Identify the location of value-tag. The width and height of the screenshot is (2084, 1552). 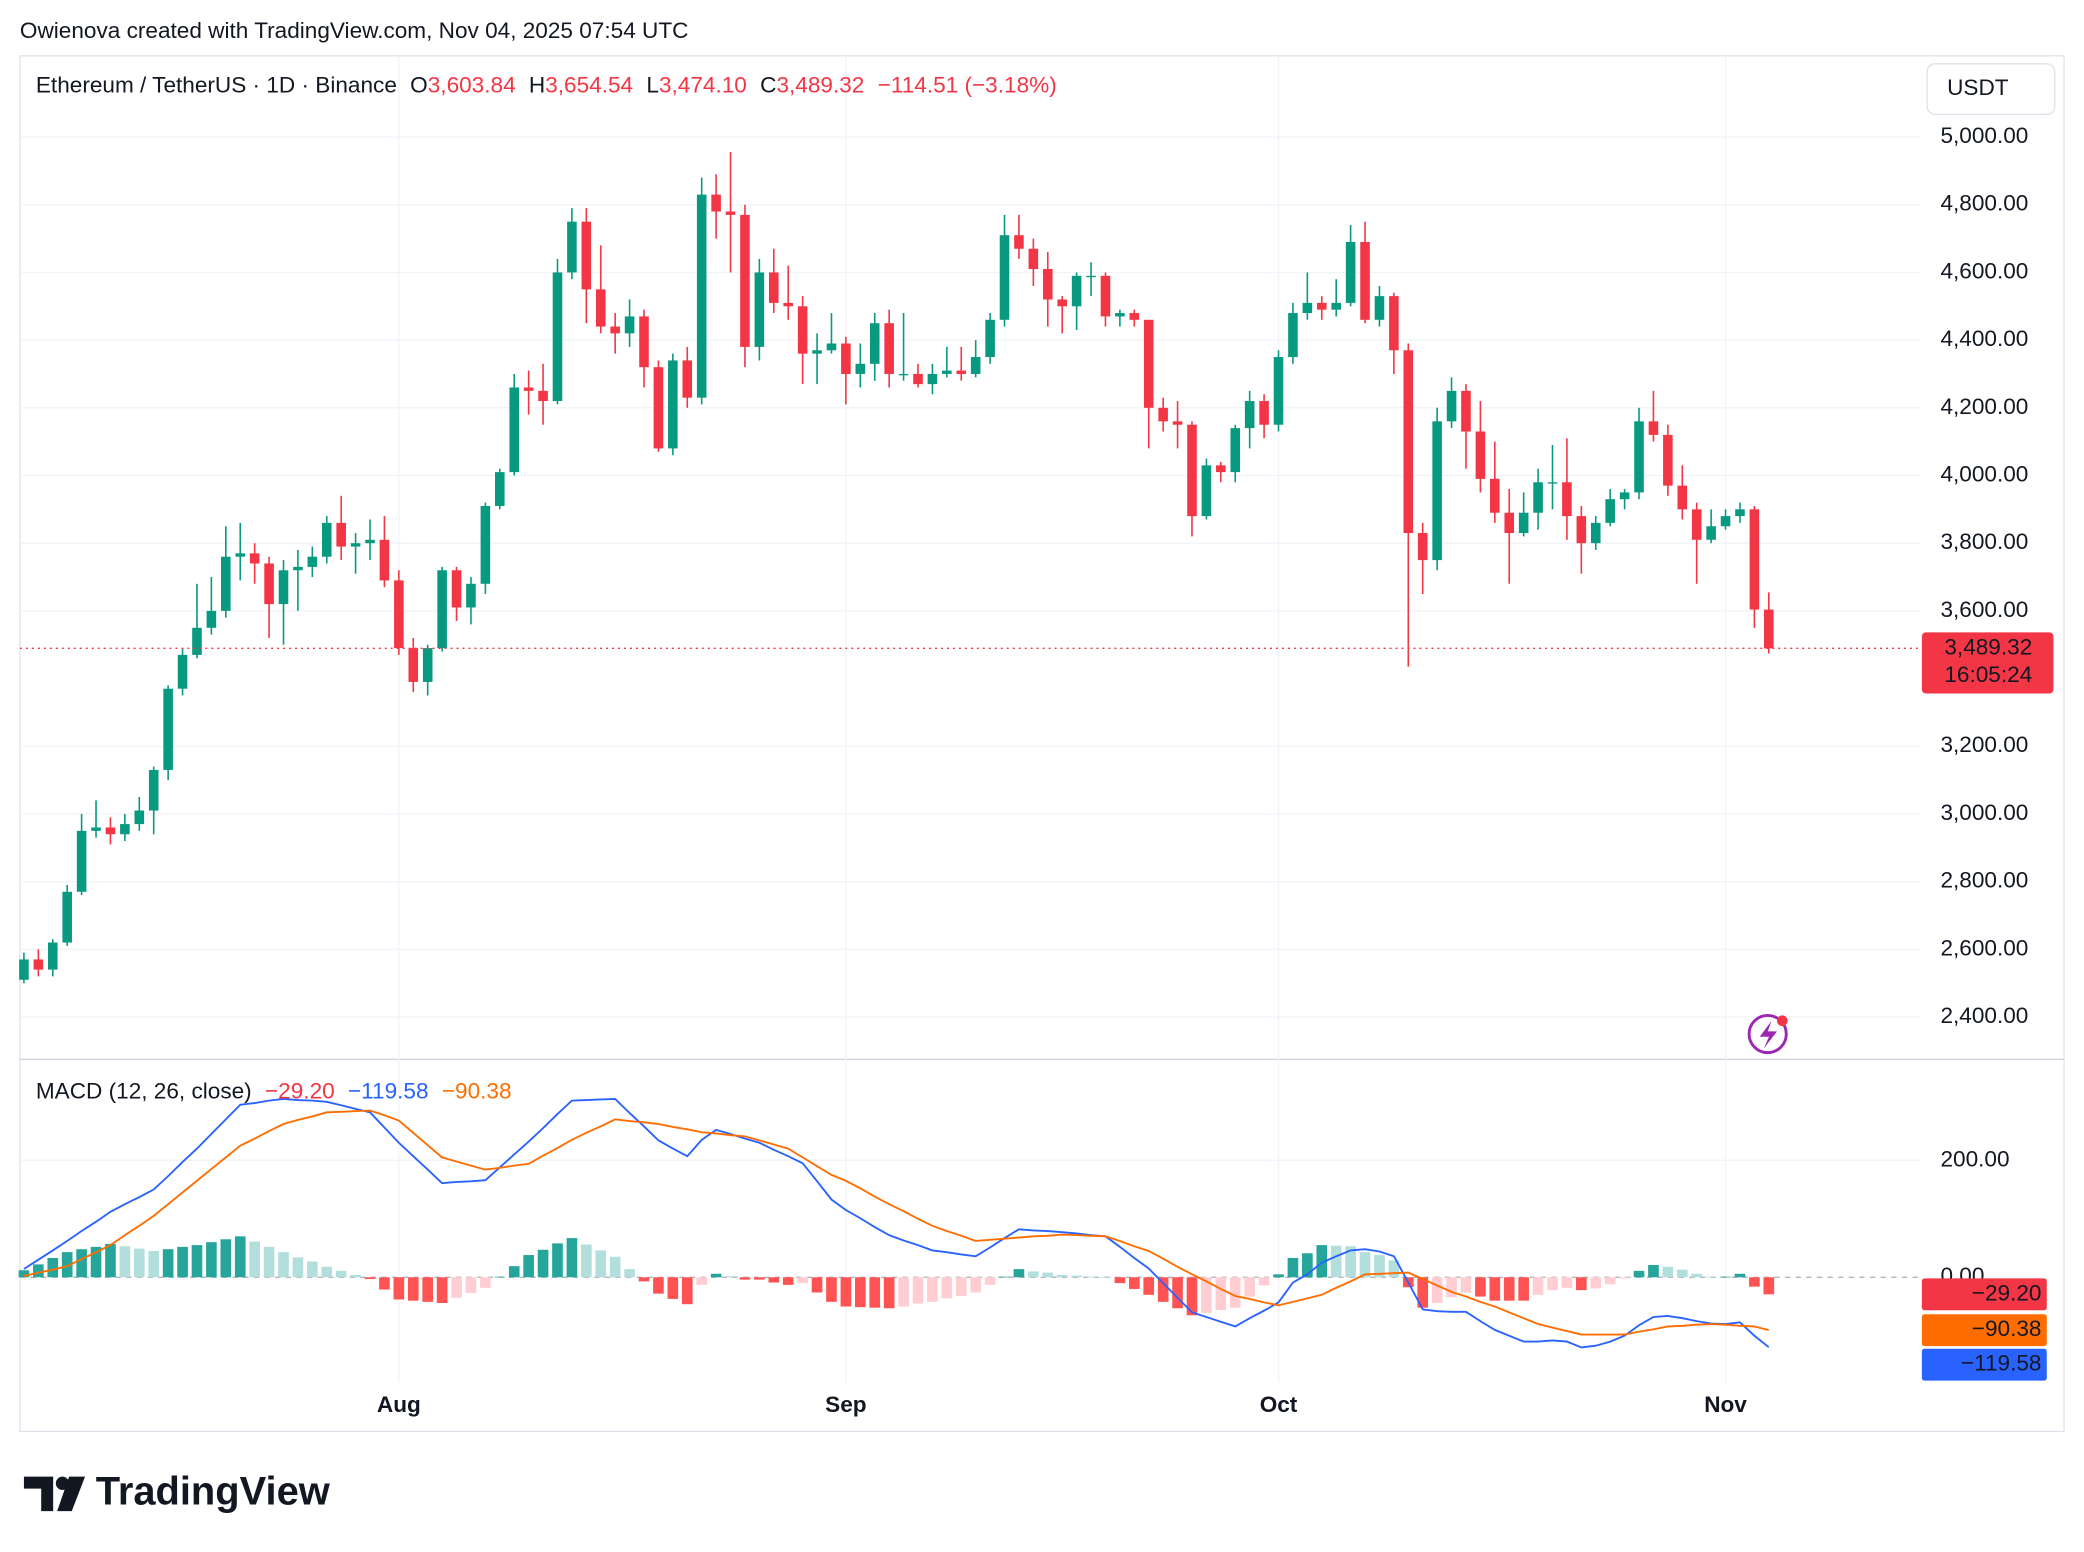
(1984, 1364).